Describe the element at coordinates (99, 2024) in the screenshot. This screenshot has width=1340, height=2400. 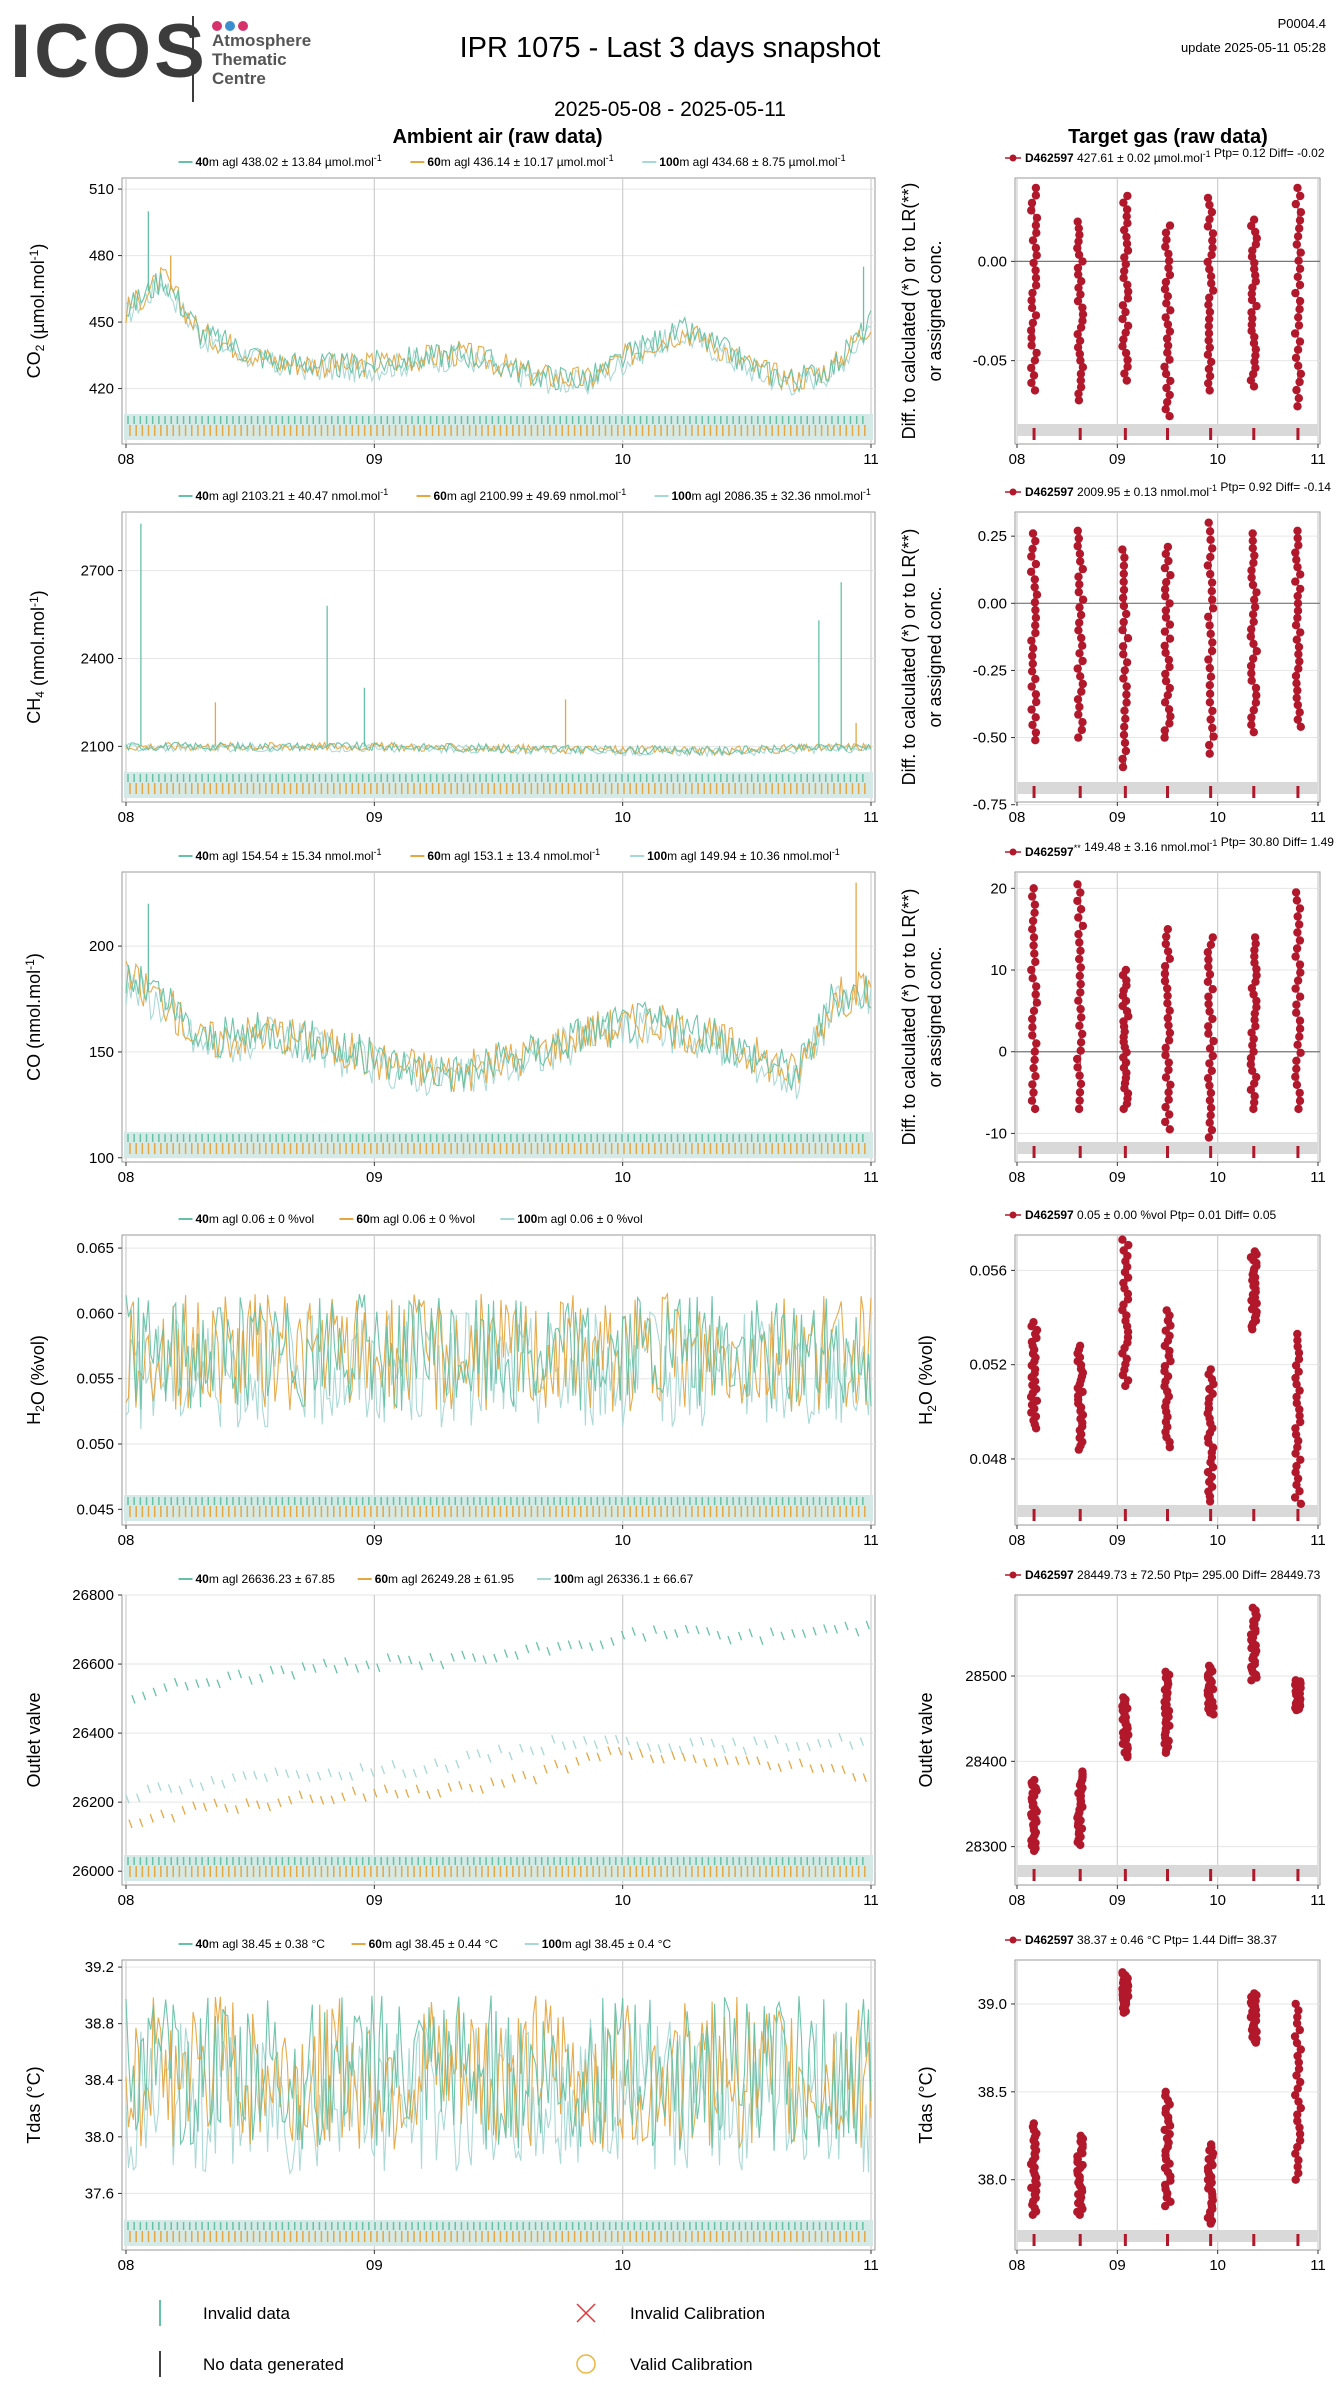
I see `y-tick-label: 38.8` at that location.